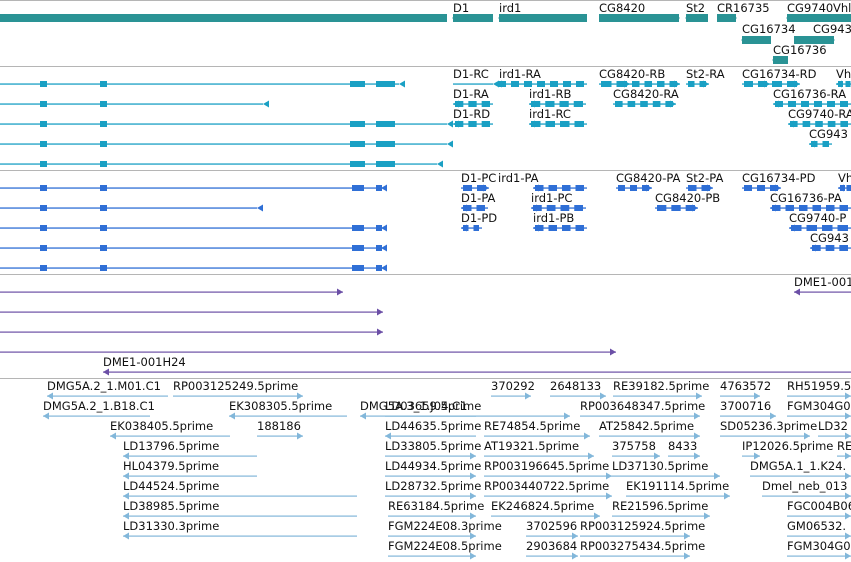 The image size is (851, 562). What do you see at coordinates (832, 29) in the screenshot?
I see `gene-label: CG943` at bounding box center [832, 29].